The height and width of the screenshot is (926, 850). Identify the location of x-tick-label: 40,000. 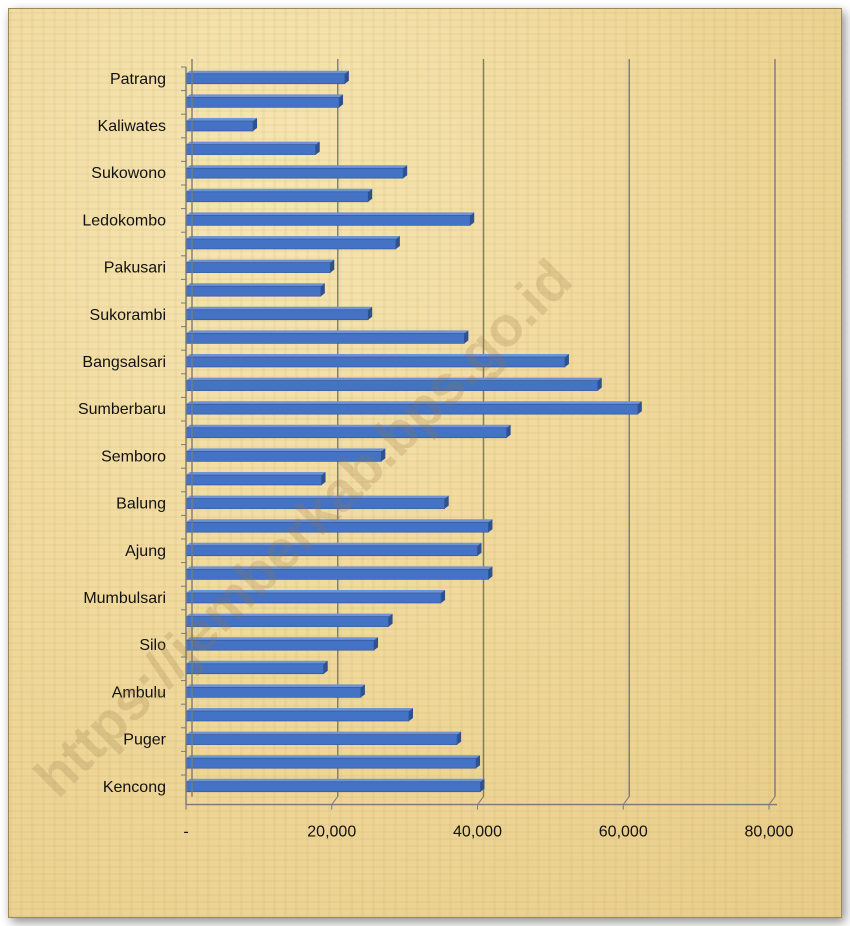
(477, 832).